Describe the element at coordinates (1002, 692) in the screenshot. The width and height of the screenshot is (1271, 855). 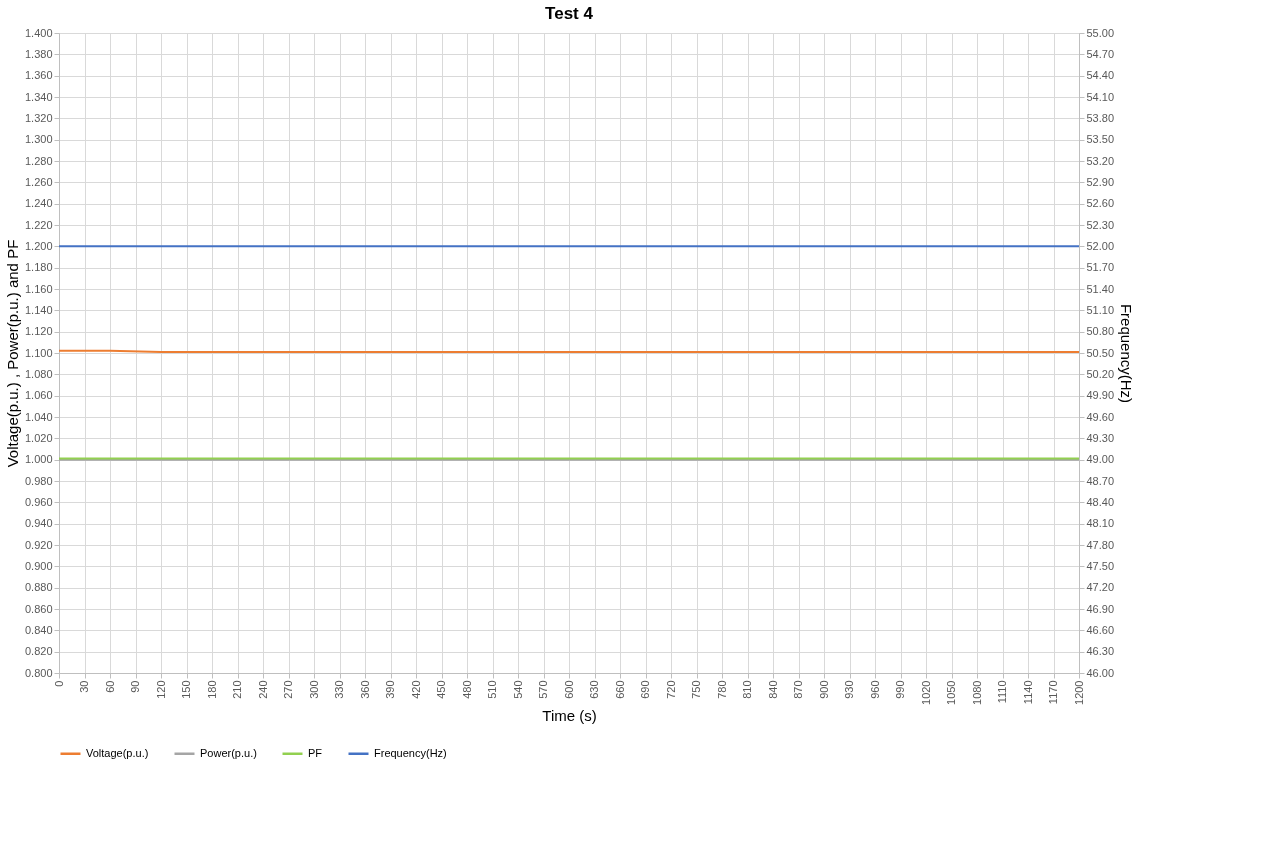
I see `x-tick-label: 1110` at that location.